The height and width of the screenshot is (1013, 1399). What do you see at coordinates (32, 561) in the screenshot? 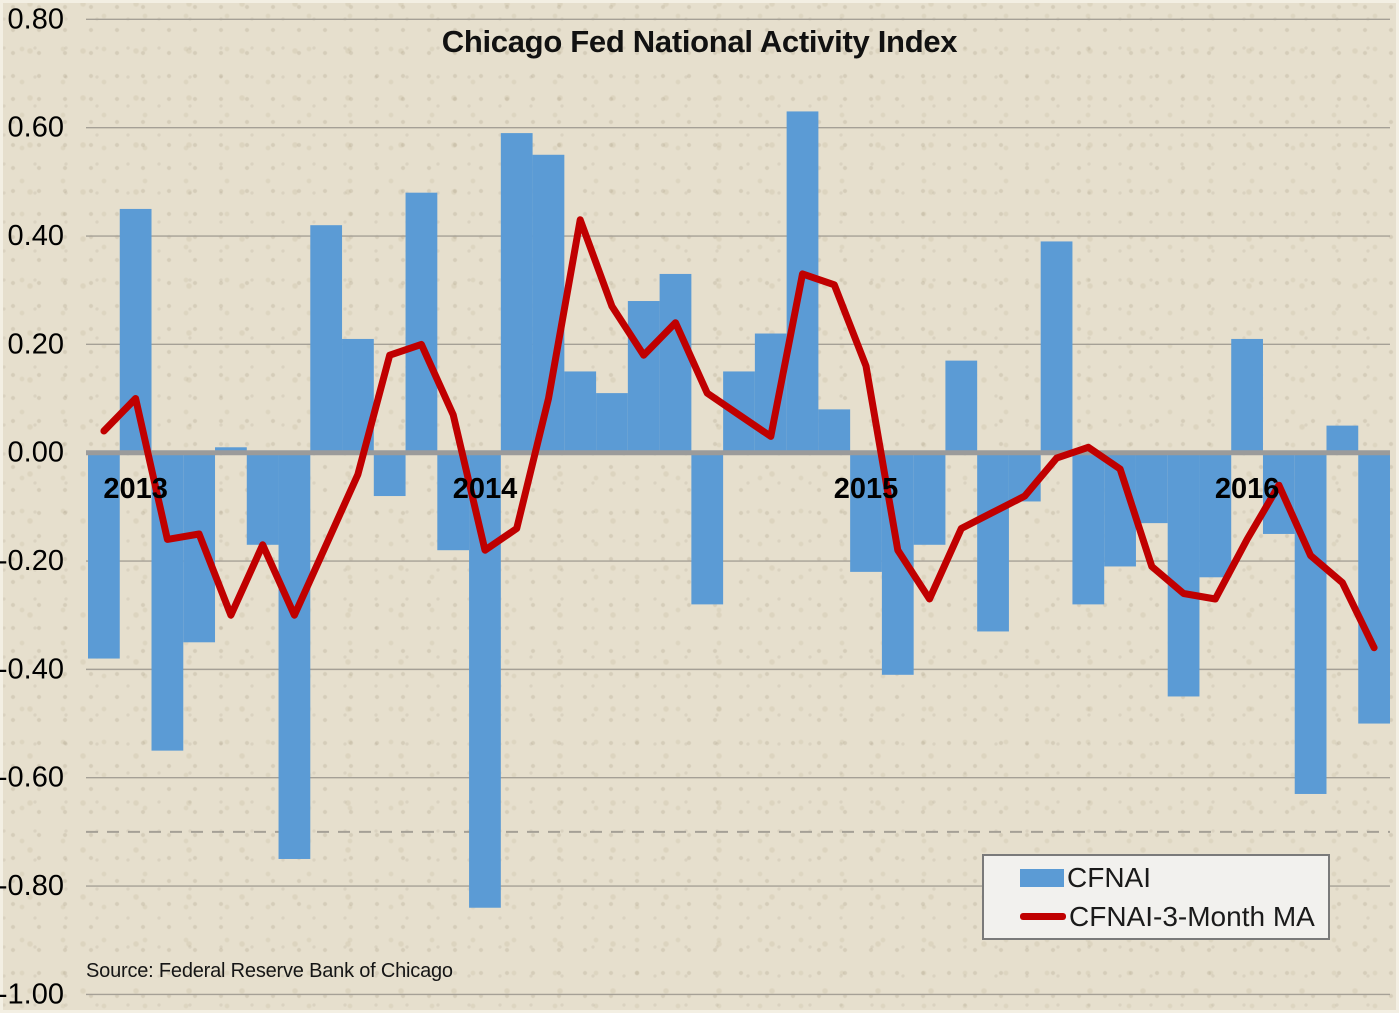
I see `y-tick-label: -0.20` at bounding box center [32, 561].